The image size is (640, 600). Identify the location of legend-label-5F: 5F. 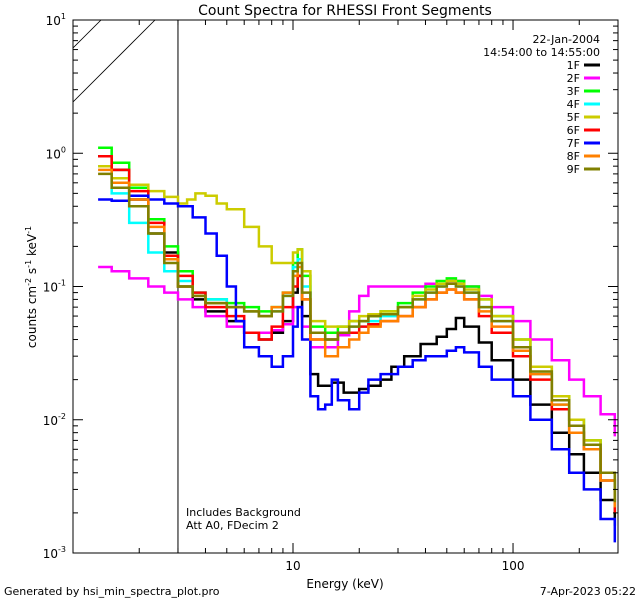
(573, 117).